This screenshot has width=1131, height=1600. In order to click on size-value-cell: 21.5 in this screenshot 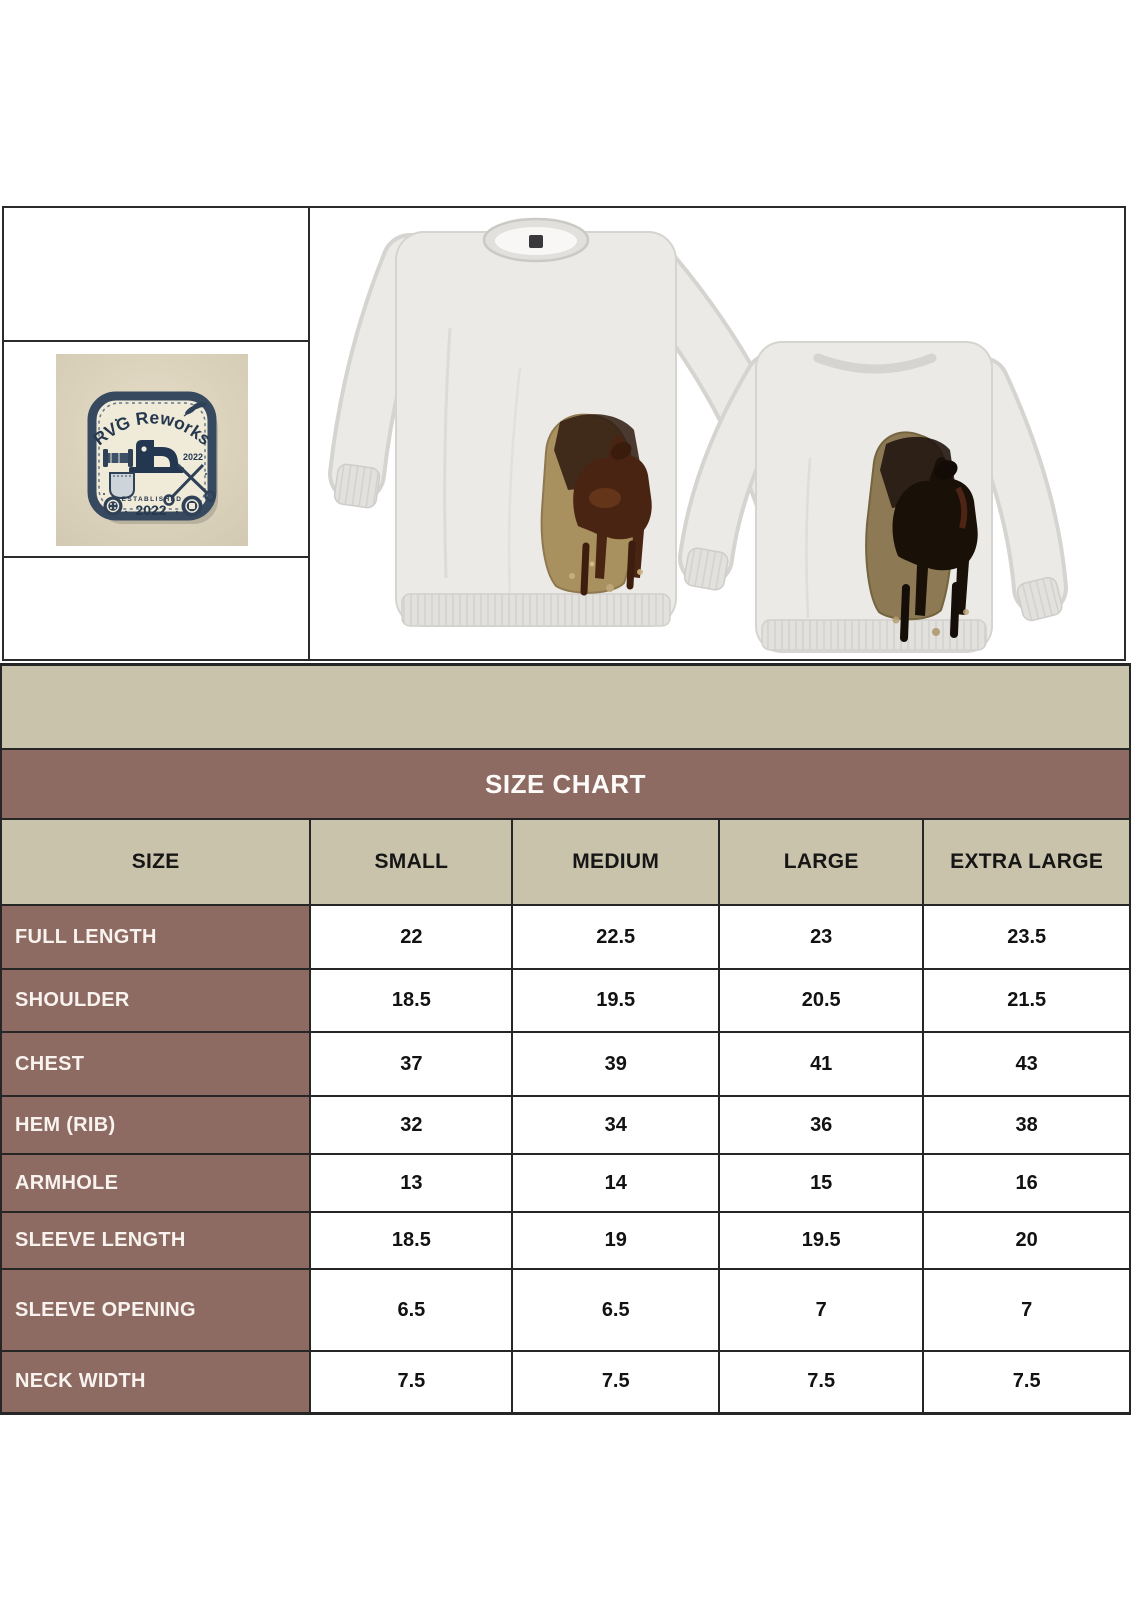, I will do `click(1026, 1000)`.